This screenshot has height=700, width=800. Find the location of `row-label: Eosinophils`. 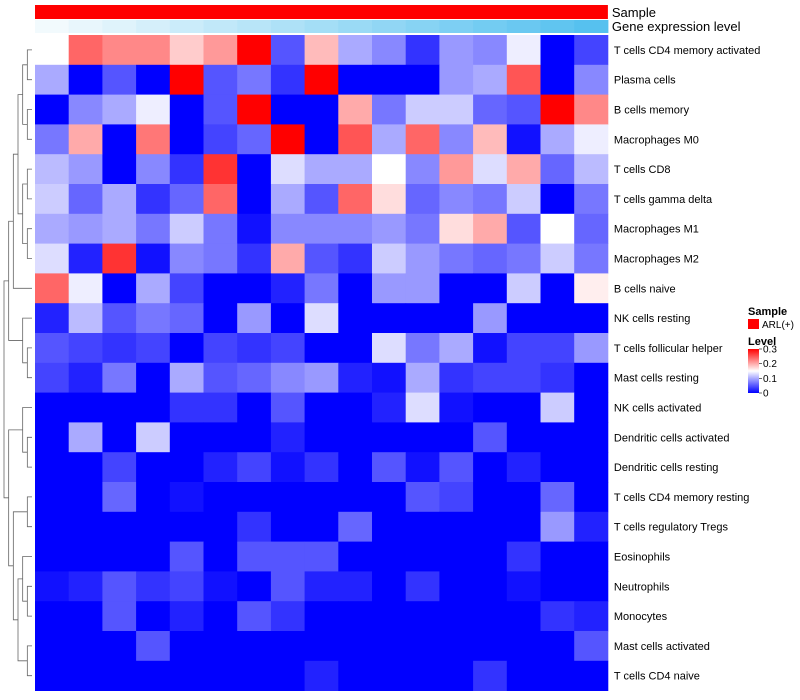

row-label: Eosinophils is located at coordinates (642, 558).